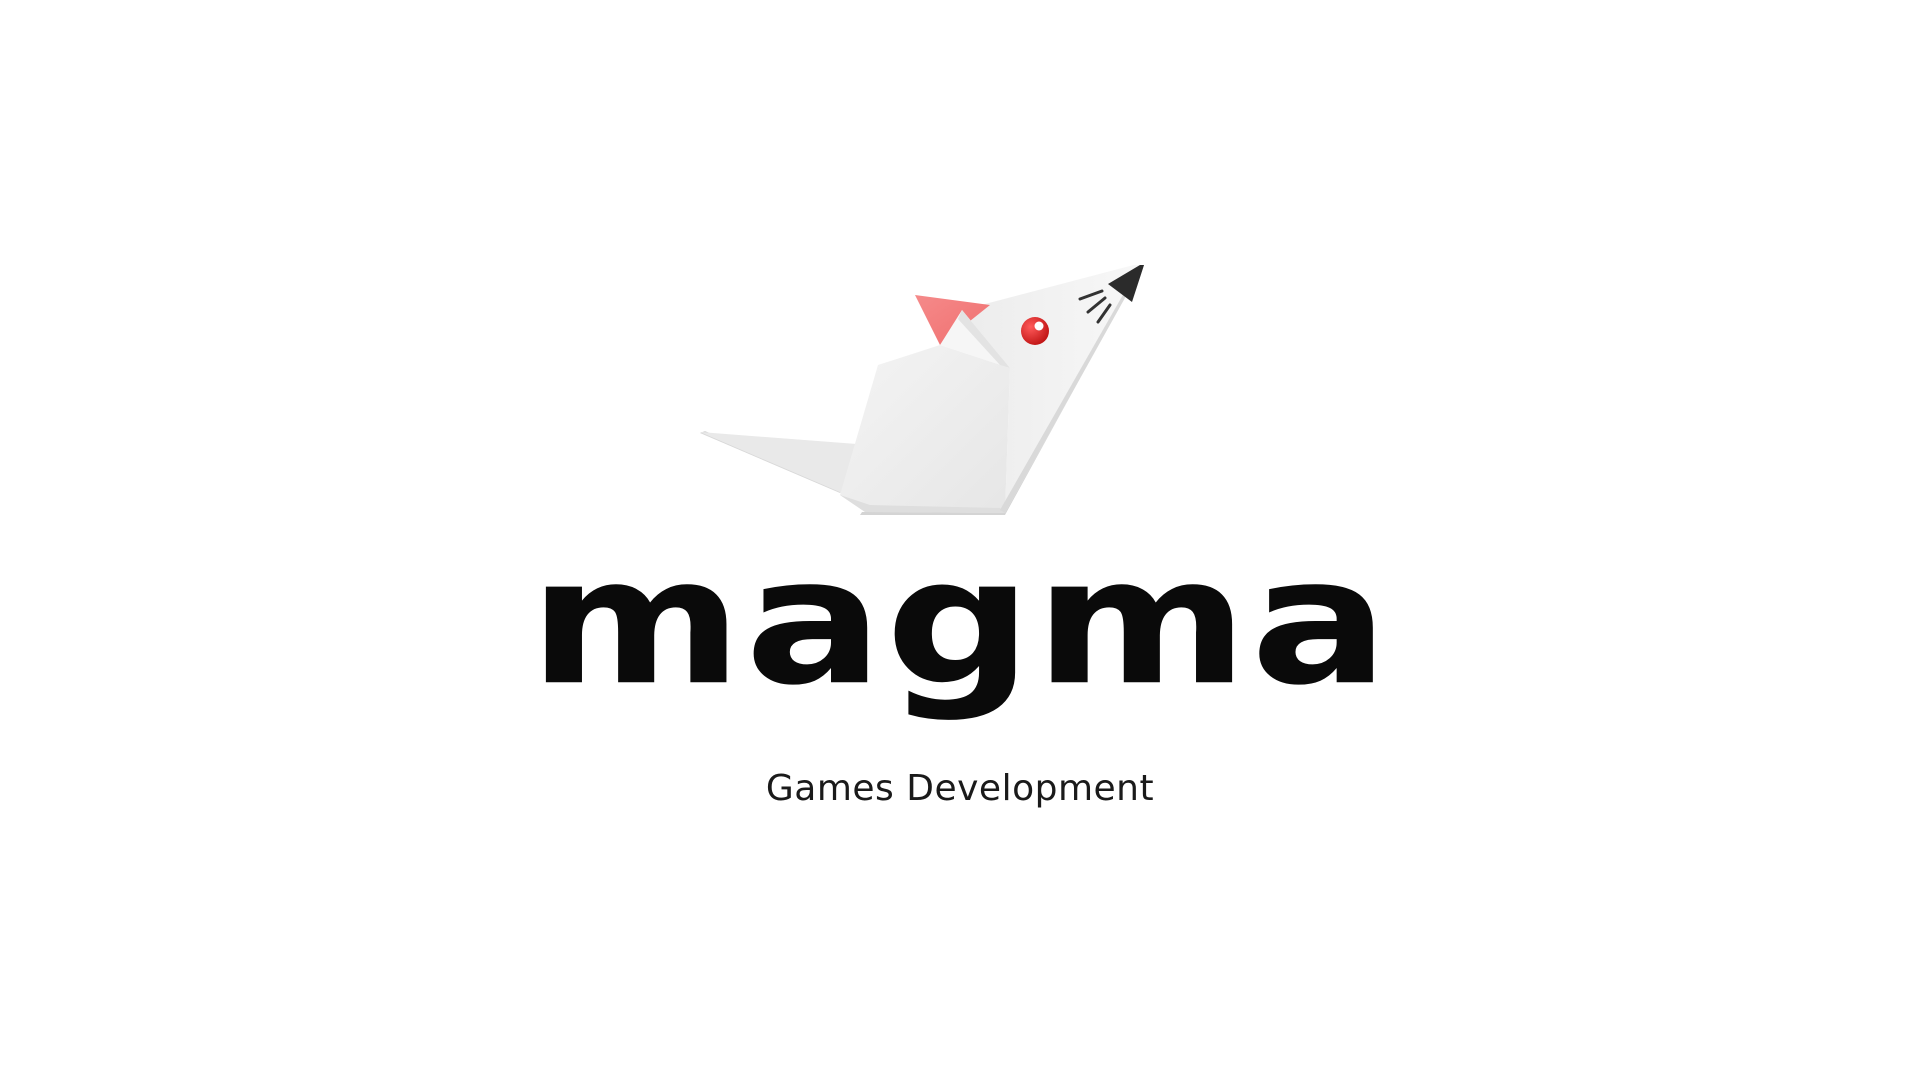  I want to click on brand-wordmark: magma, so click(960, 622).